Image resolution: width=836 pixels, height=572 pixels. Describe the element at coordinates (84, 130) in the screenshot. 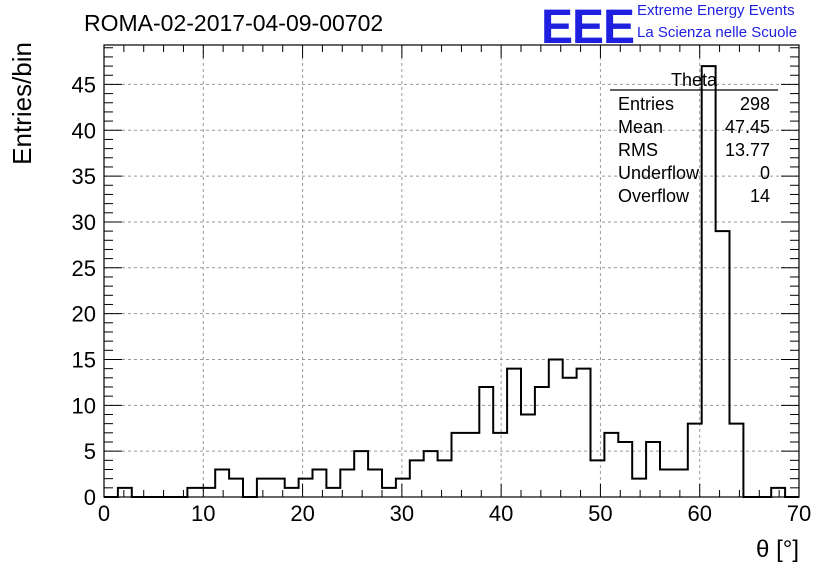

I see `y-tick-label: 40` at that location.